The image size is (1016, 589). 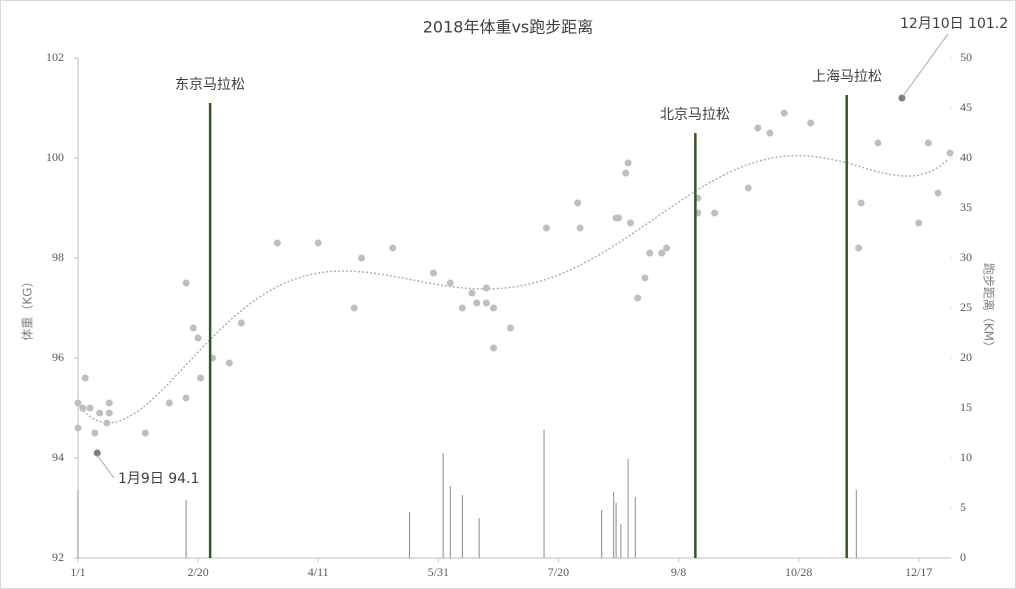 I want to click on y2-tick-label: 15, so click(x=966, y=407).